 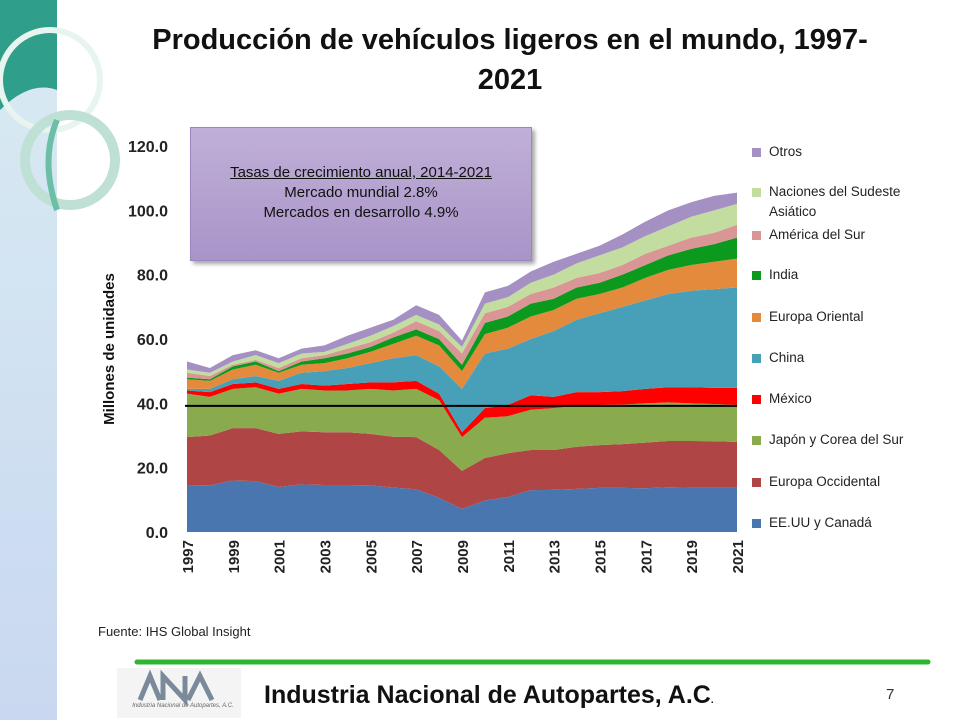 I want to click on x-tick-label: 2017, so click(x=646, y=556).